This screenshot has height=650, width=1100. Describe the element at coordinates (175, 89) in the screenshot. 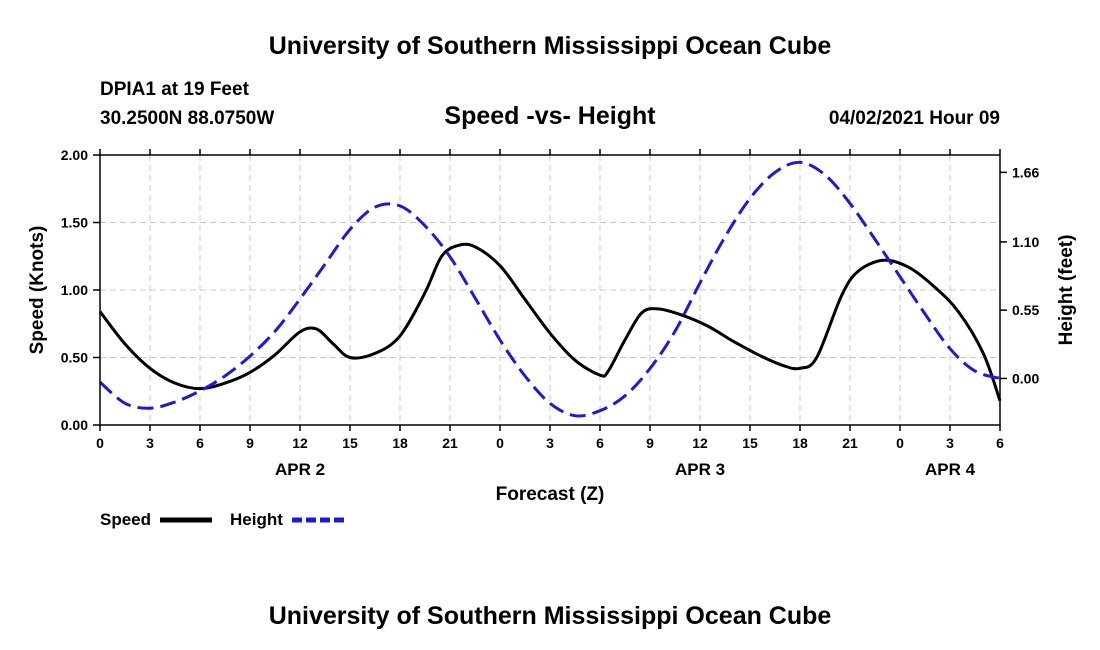

I see `station-label: DPIA1 at 19 Feet` at that location.